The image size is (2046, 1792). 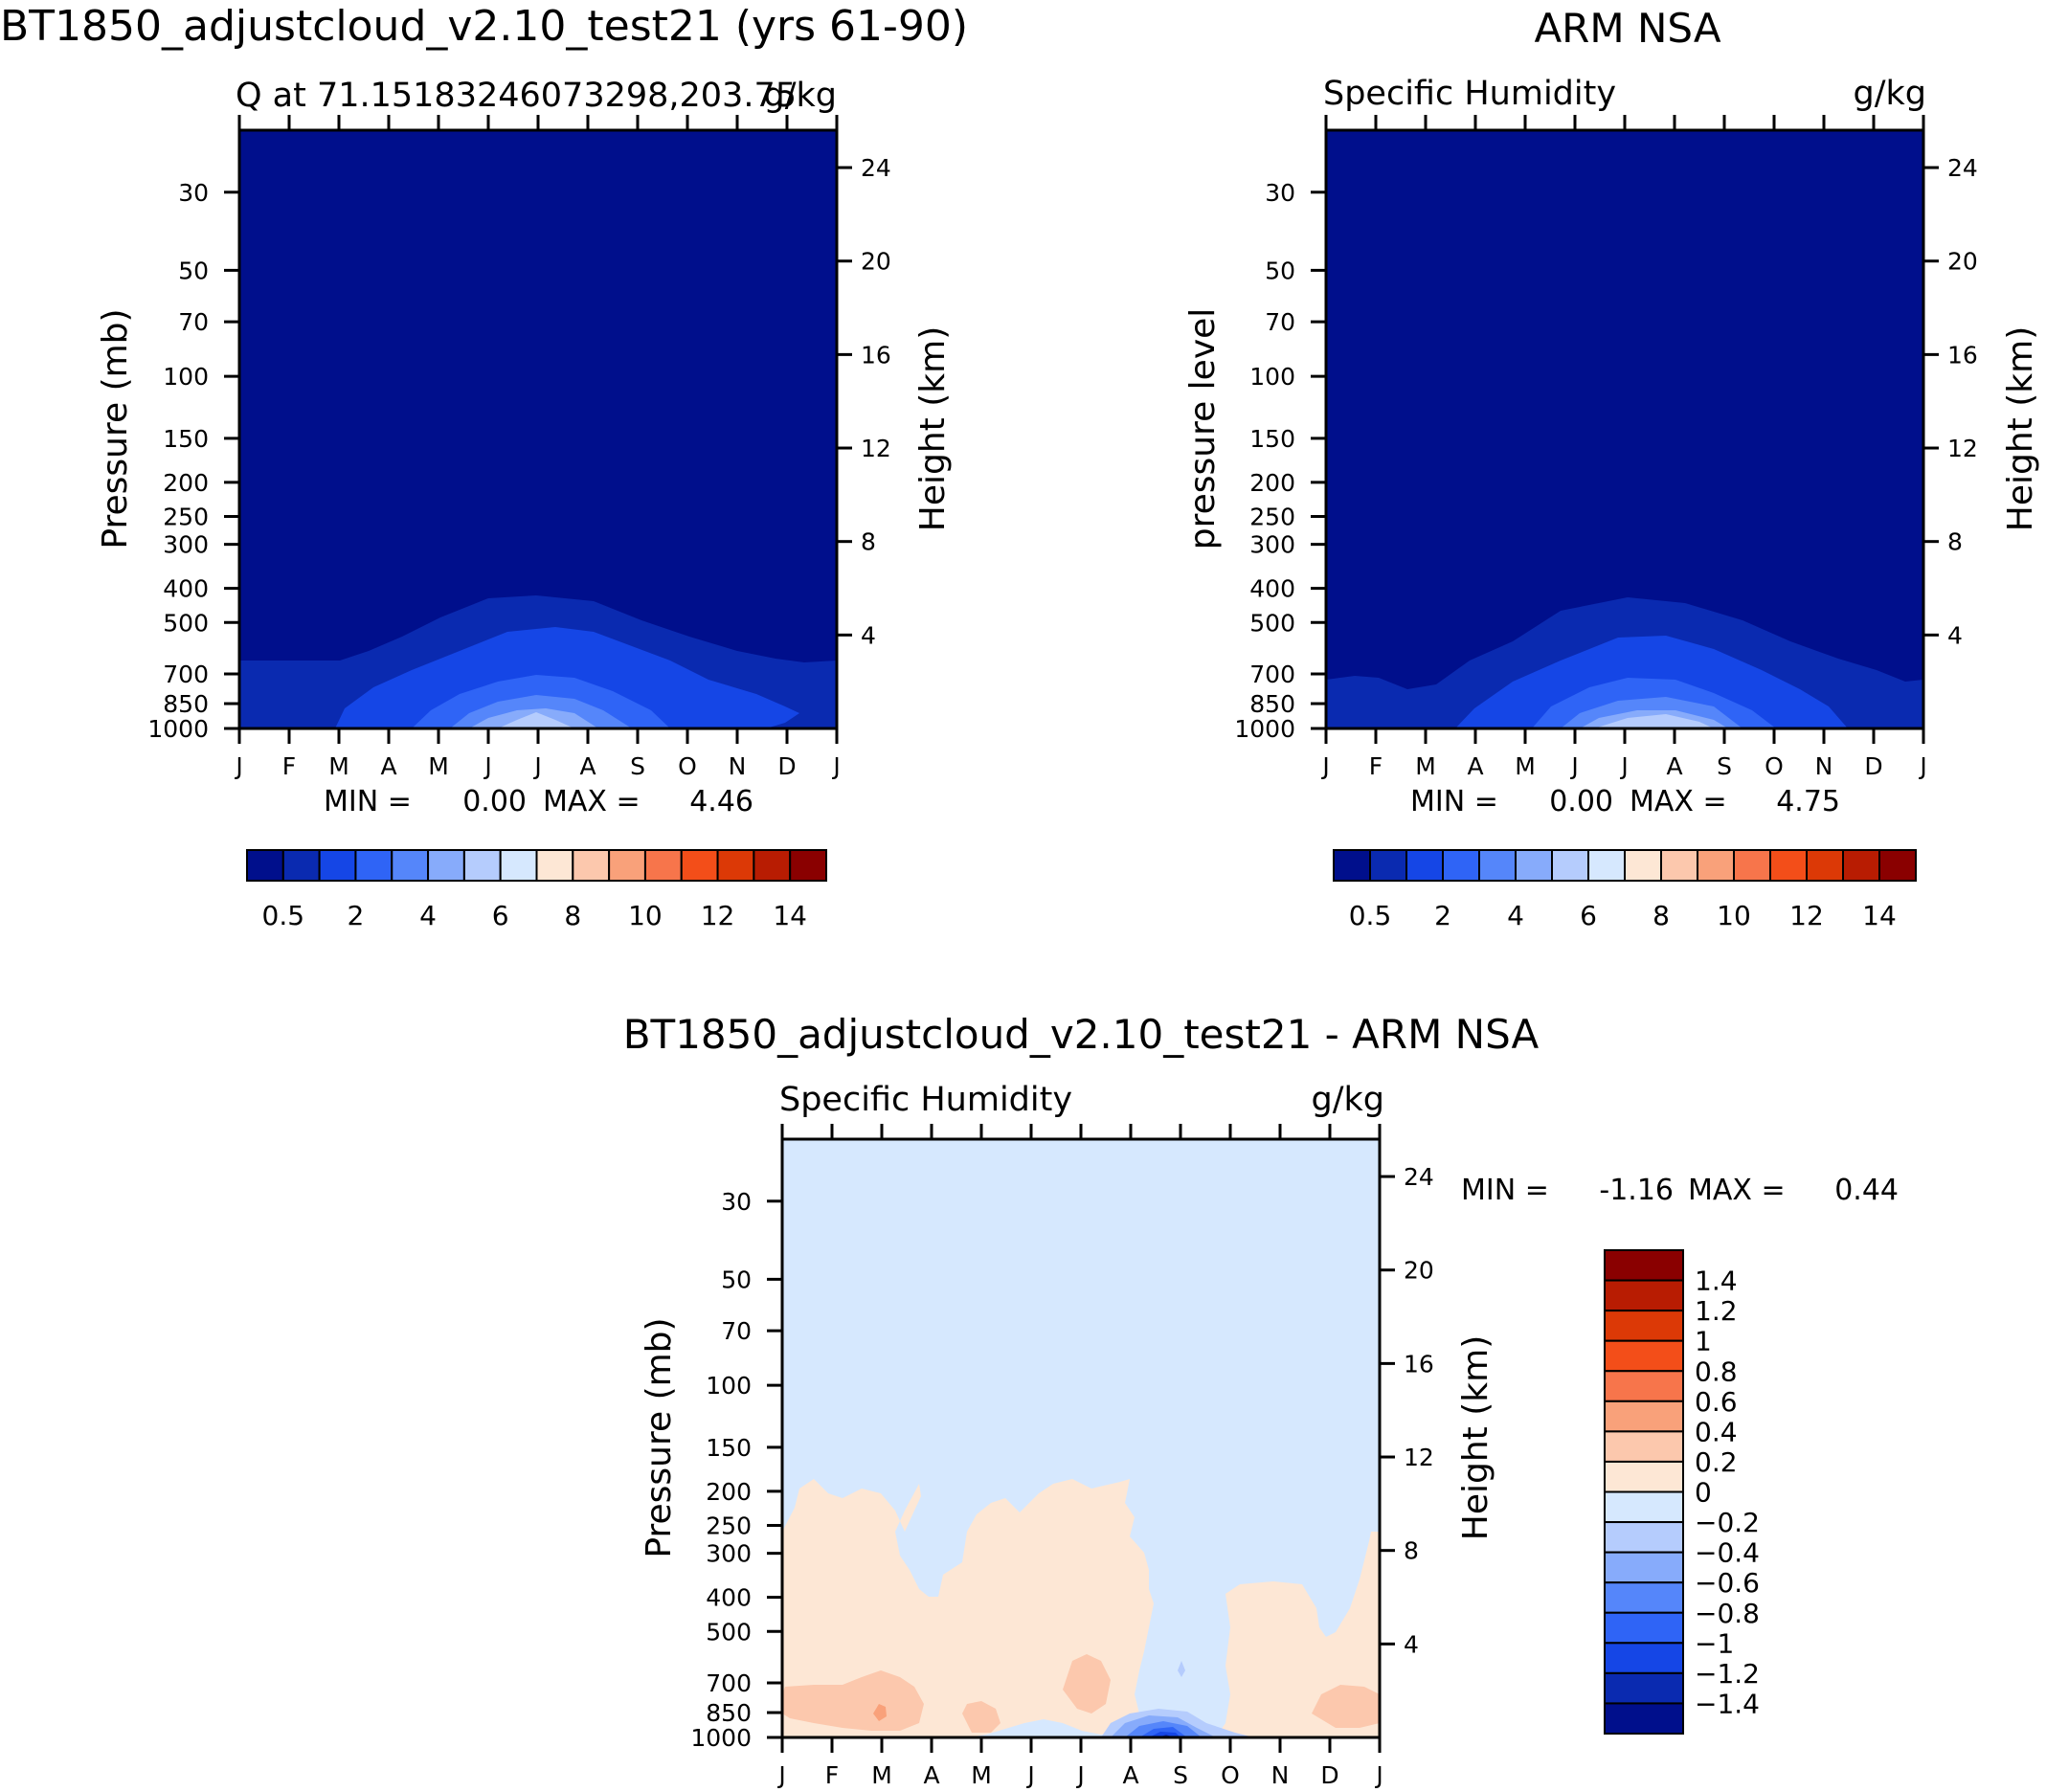 I want to click on panel-difference-ytick-label: 400, so click(x=729, y=1598).